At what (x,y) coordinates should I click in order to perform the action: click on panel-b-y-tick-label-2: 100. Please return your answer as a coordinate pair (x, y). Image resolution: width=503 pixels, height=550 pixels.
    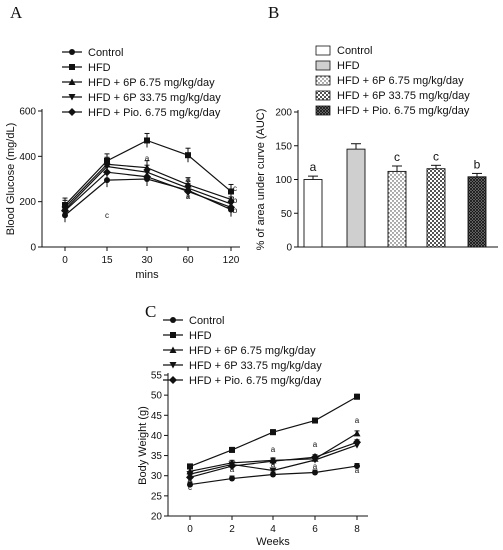
    Looking at the image, I should click on (283, 180).